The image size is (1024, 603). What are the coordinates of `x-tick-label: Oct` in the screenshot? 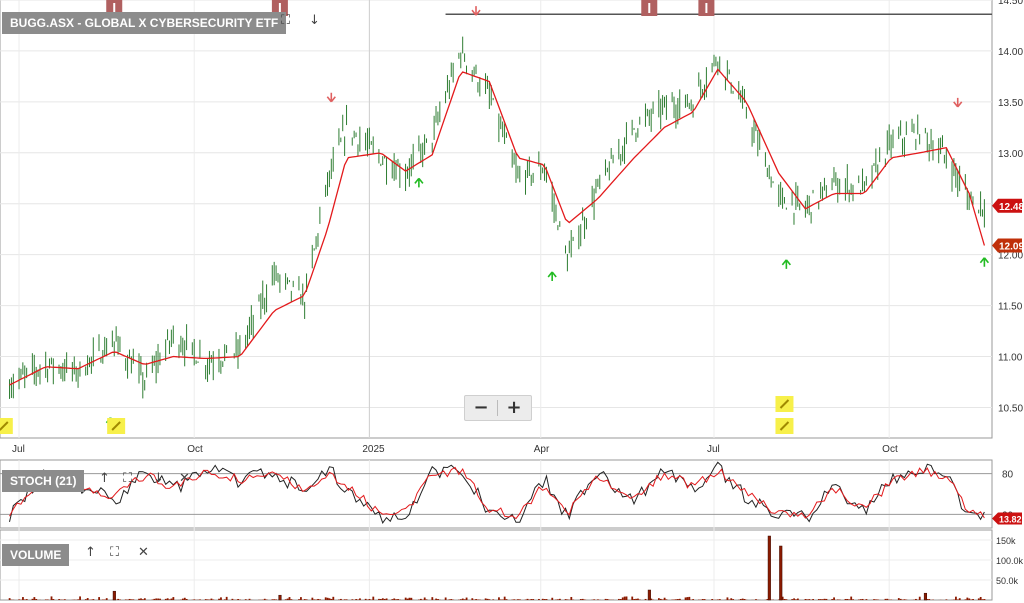 It's located at (195, 449).